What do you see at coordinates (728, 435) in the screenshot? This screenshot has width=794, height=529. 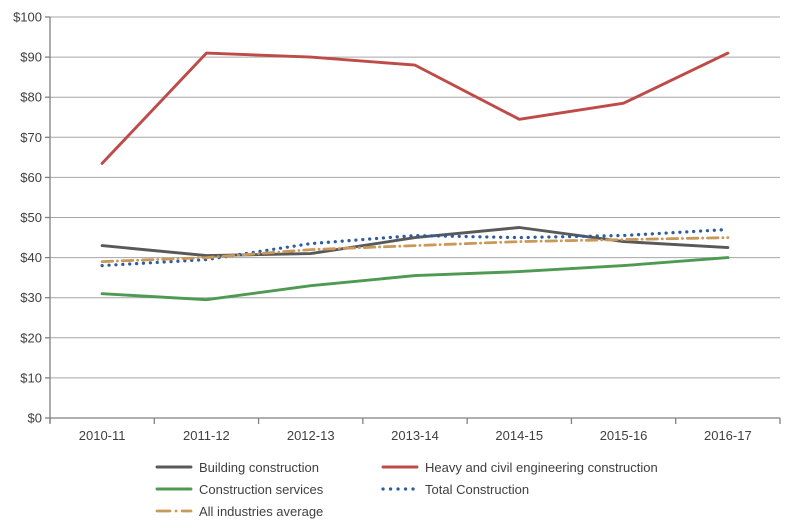 I see `x-axis-label: 2016-17` at bounding box center [728, 435].